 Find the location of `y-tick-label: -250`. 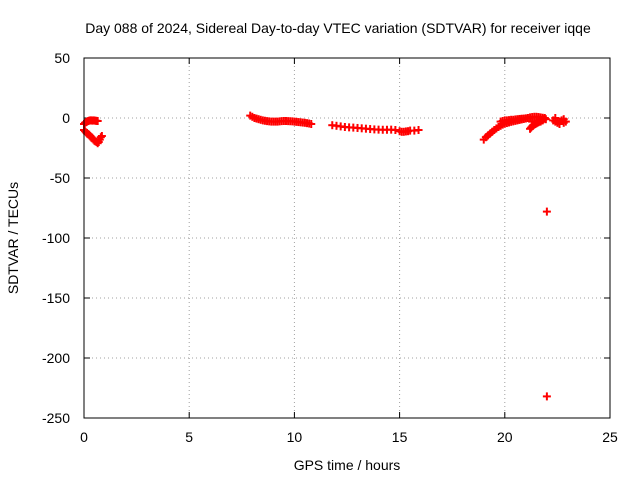

y-tick-label: -250 is located at coordinates (56, 418).